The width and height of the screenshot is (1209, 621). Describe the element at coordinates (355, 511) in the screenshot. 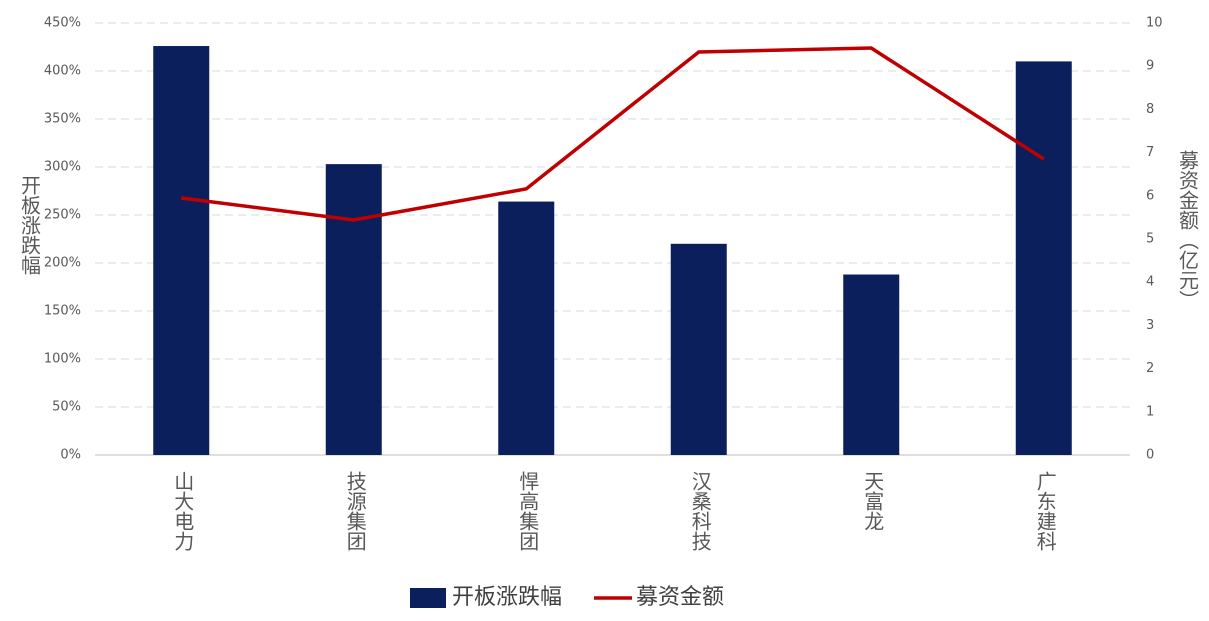

I see `x-tick-label: 技源集团` at that location.